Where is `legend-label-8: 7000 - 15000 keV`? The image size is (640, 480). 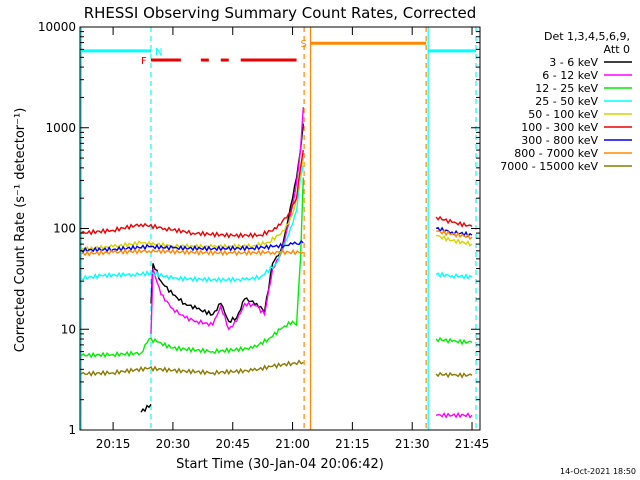 legend-label-8: 7000 - 15000 keV is located at coordinates (549, 166).